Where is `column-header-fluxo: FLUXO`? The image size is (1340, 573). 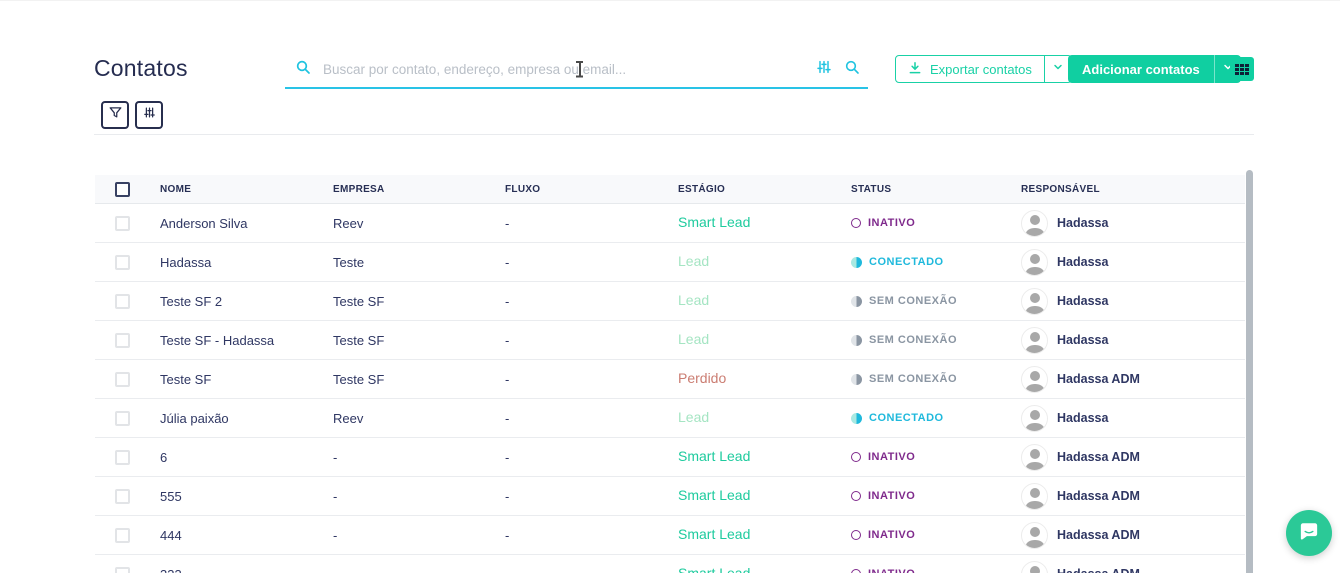 column-header-fluxo: FLUXO is located at coordinates (523, 189).